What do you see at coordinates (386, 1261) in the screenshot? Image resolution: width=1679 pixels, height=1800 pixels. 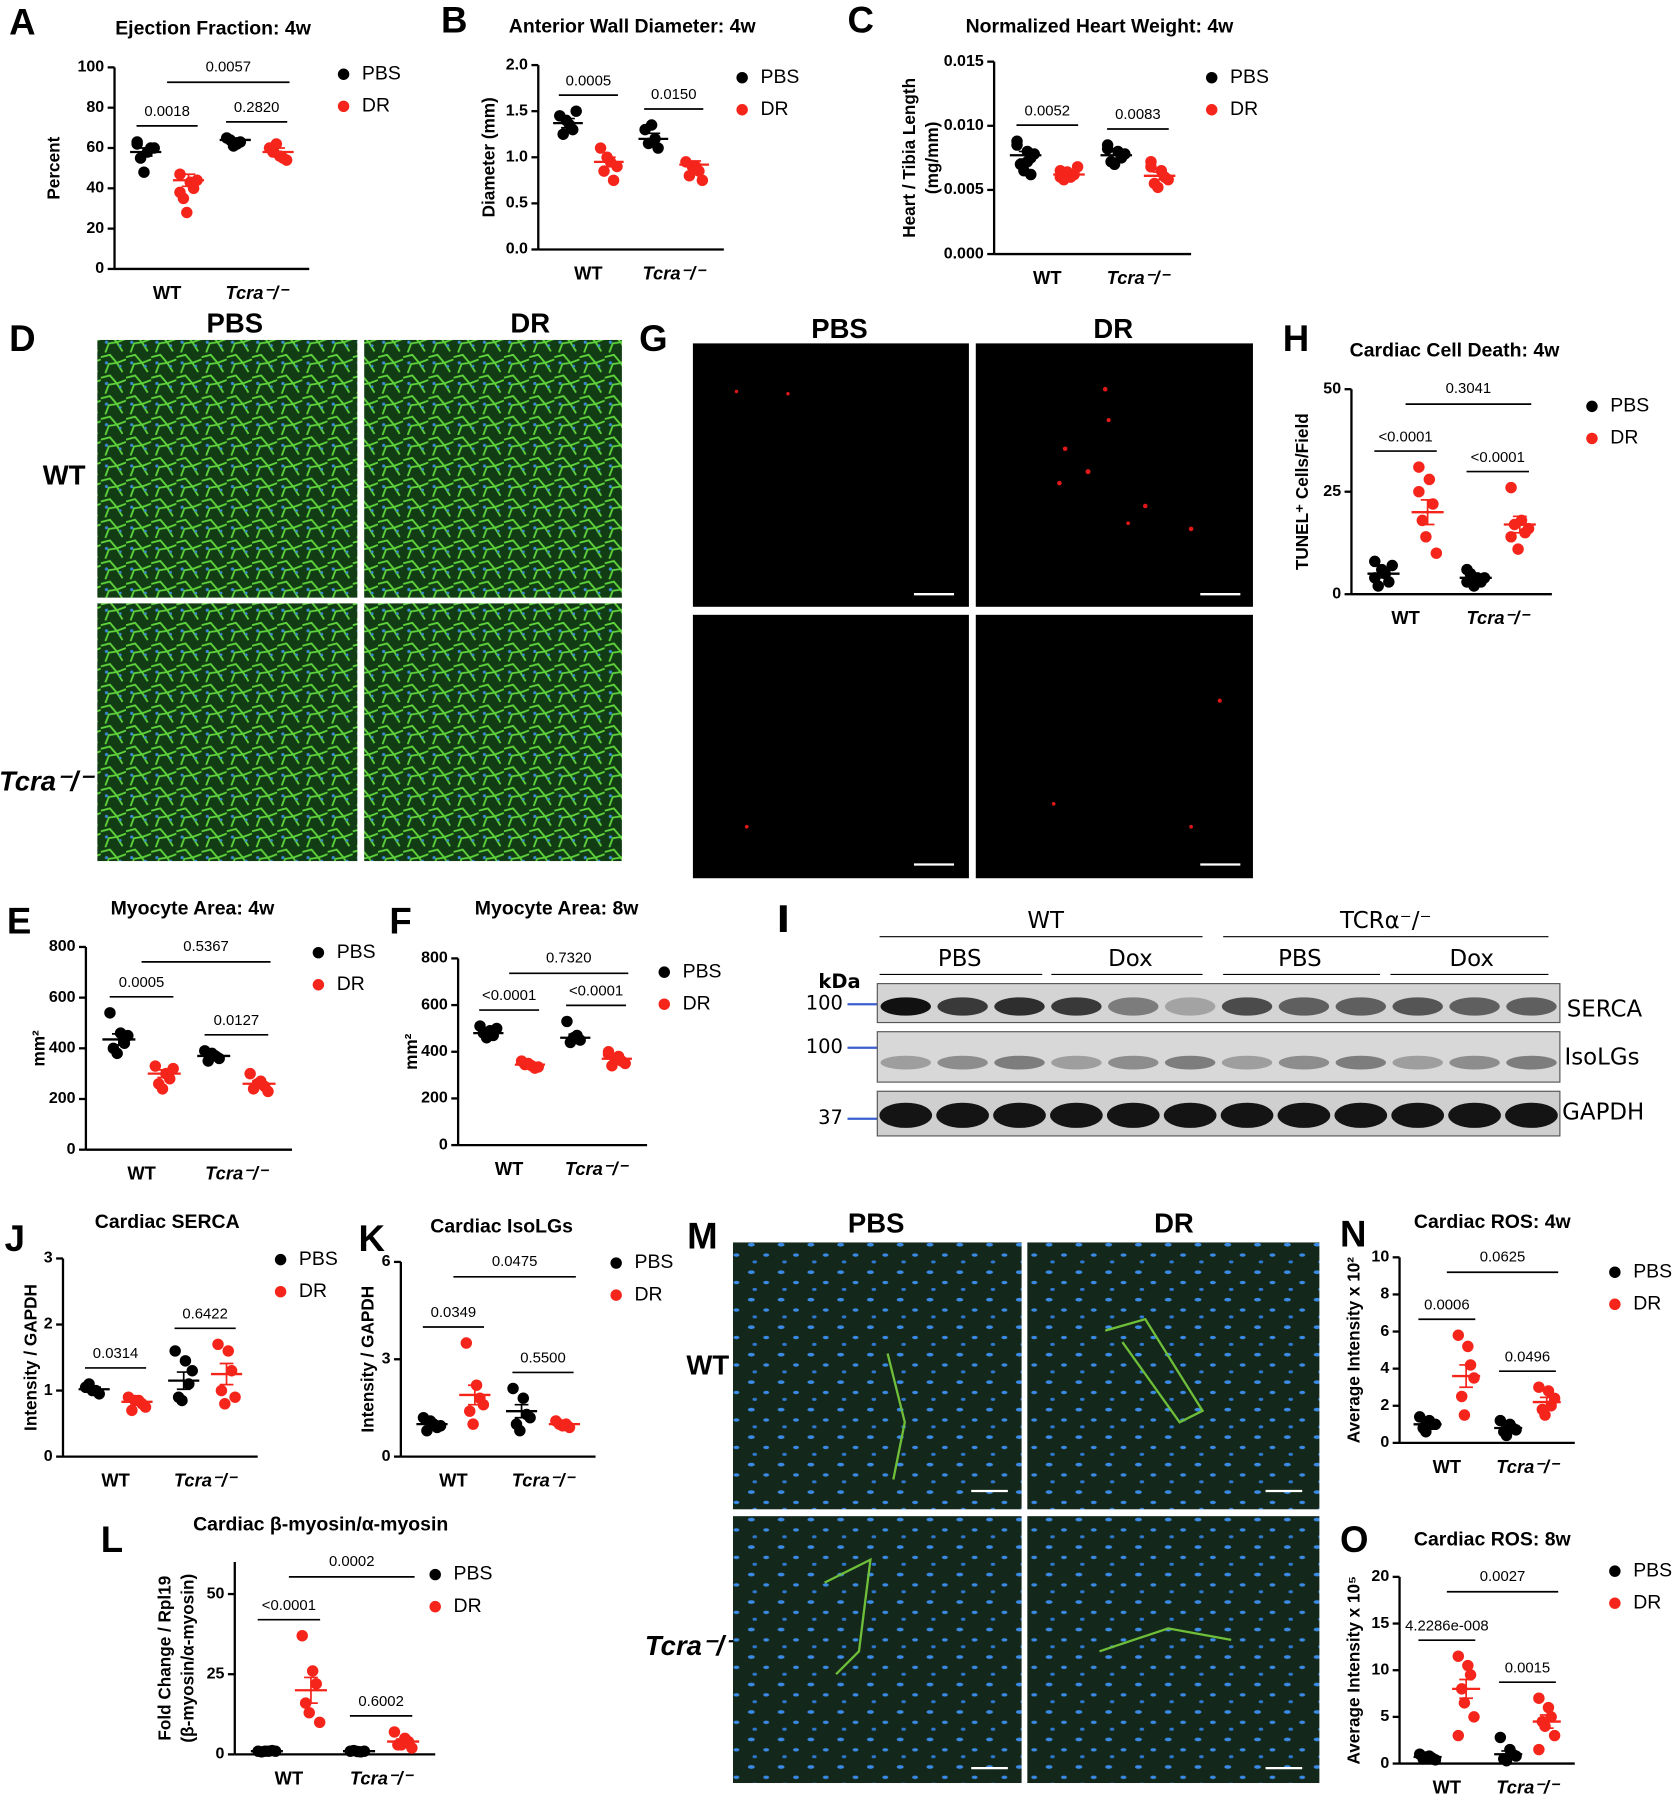 I see `y-tick-label: 6` at bounding box center [386, 1261].